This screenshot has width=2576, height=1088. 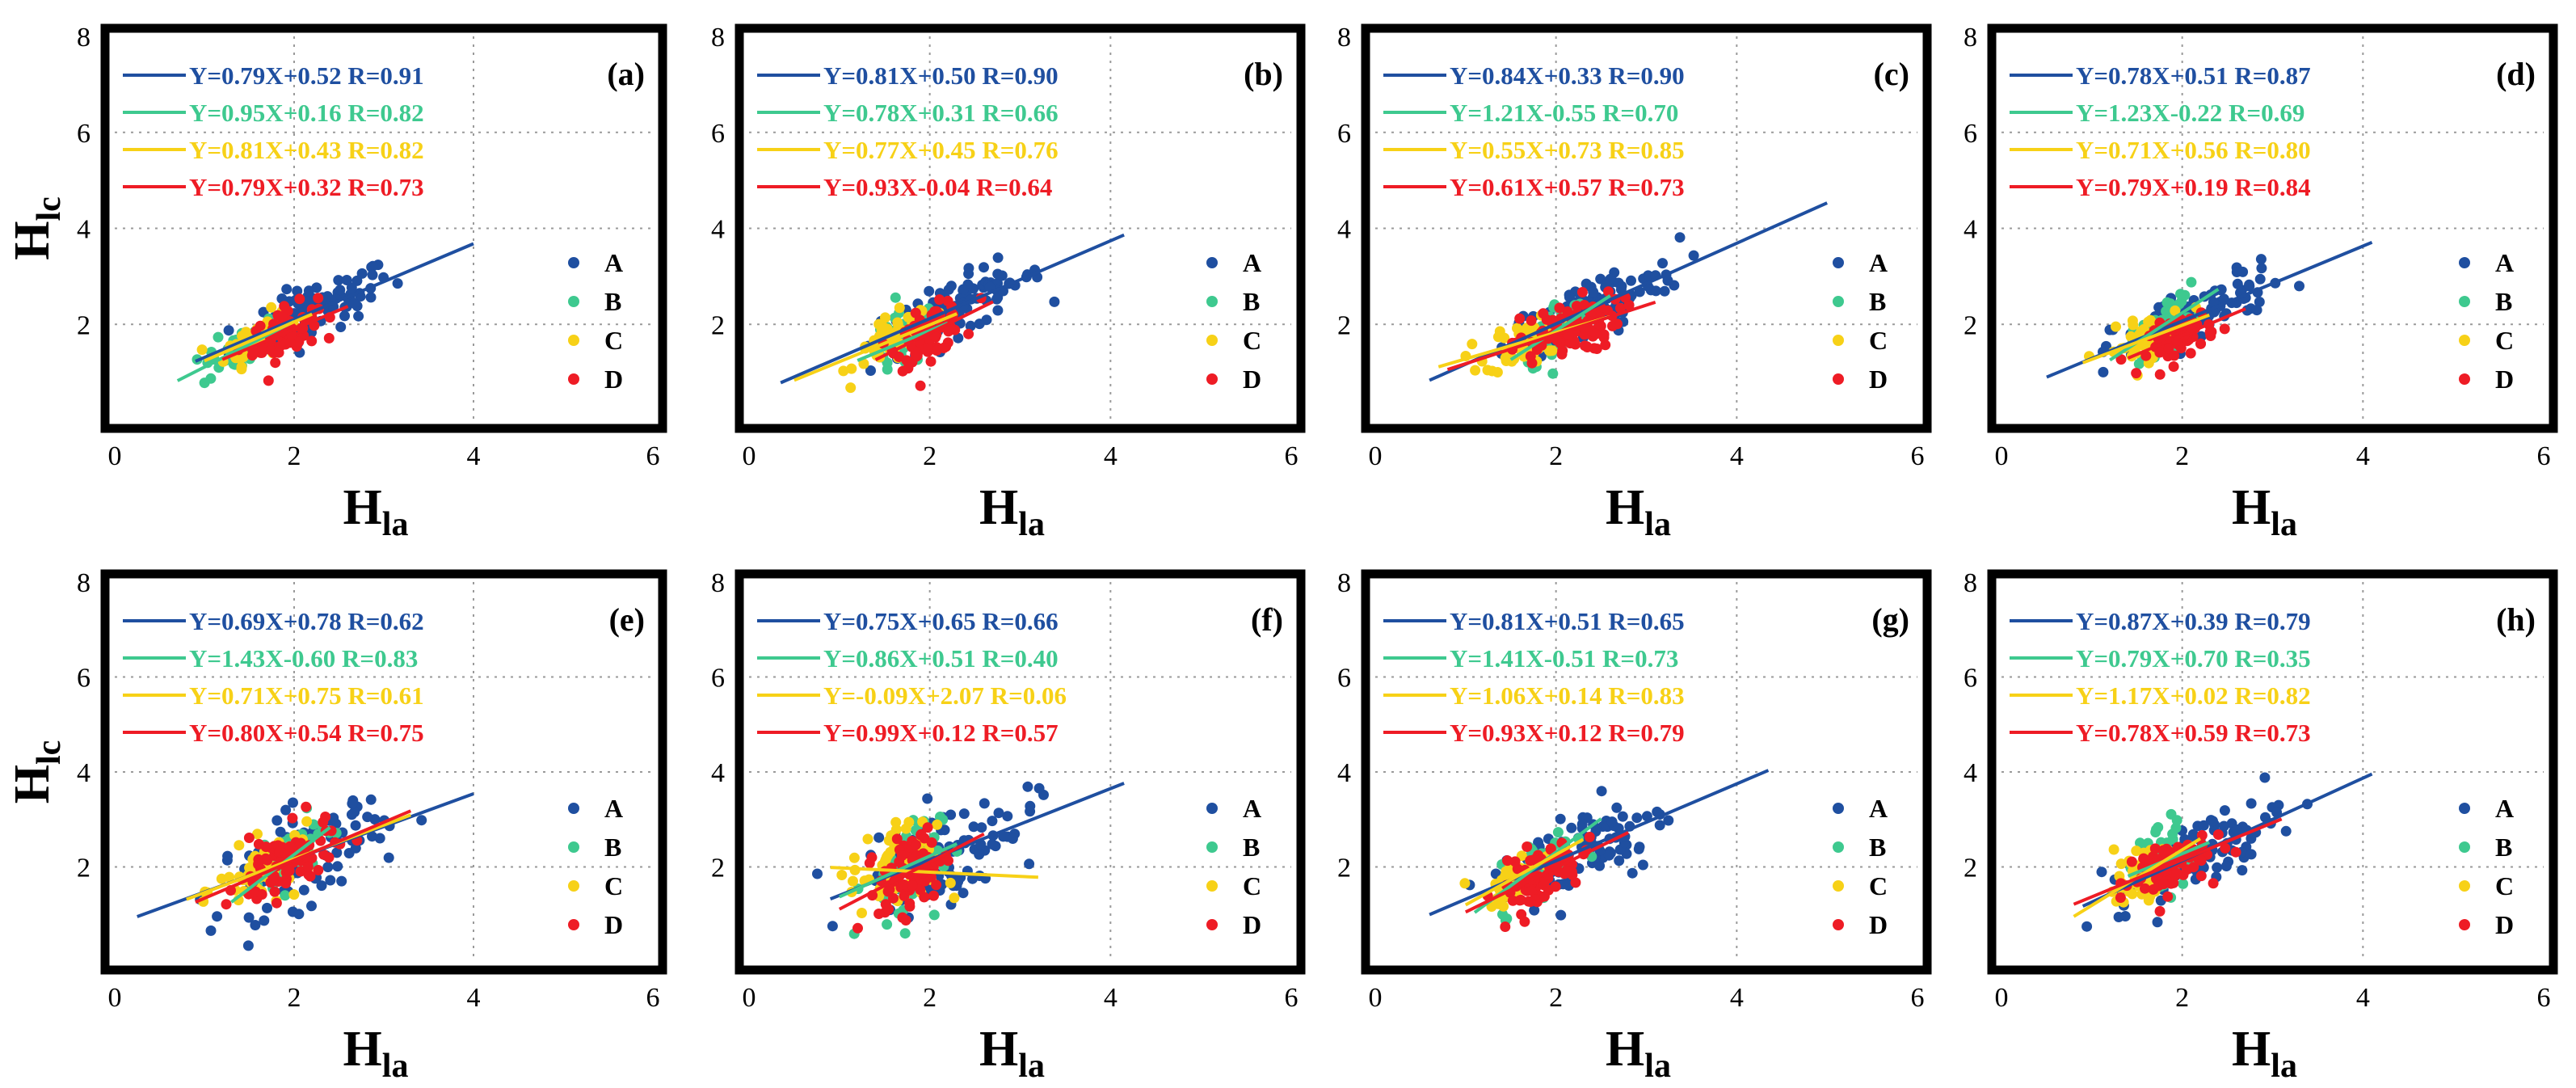 I want to click on equation-label-C: Y=0.81X+0.43 R=0.82, so click(x=306, y=150).